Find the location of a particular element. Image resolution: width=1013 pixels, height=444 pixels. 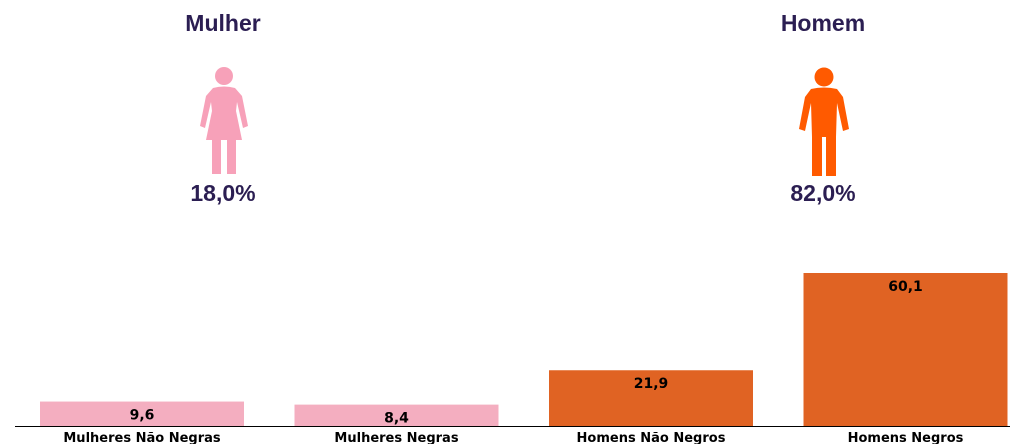

male-percent: 82,0% is located at coordinates (823, 193).